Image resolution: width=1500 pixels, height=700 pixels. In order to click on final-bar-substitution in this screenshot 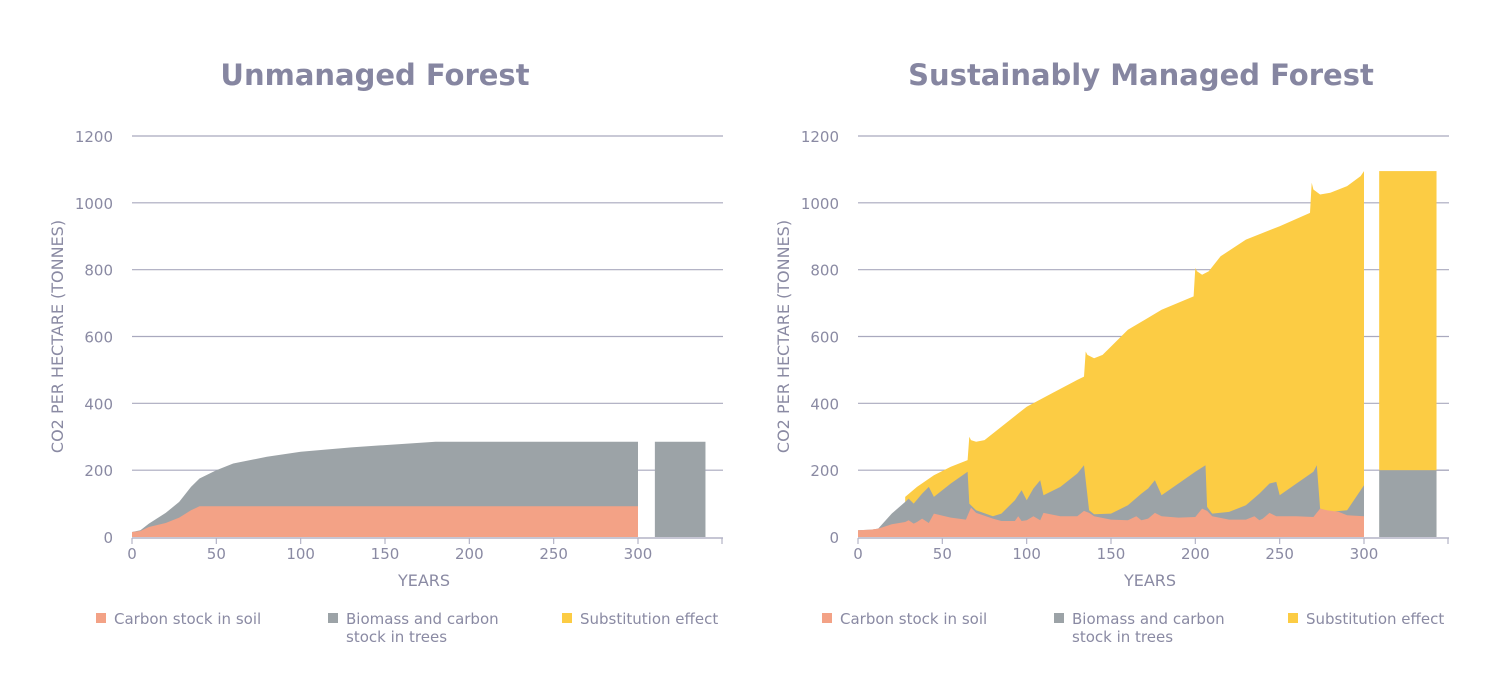, I will do `click(1408, 321)`.